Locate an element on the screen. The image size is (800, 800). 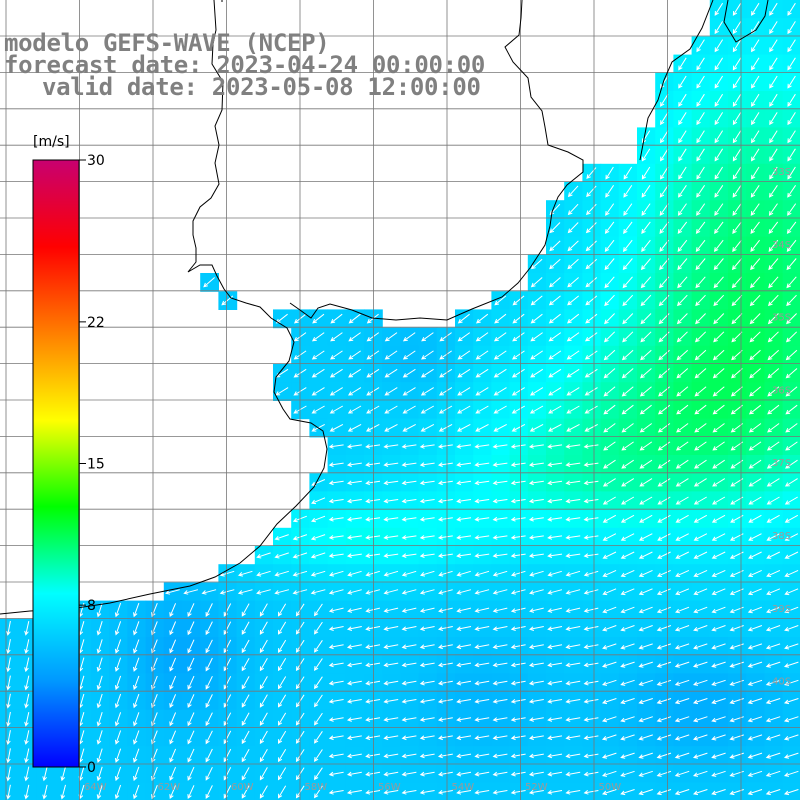
colorbar-tick-label: 0 is located at coordinates (91, 768).